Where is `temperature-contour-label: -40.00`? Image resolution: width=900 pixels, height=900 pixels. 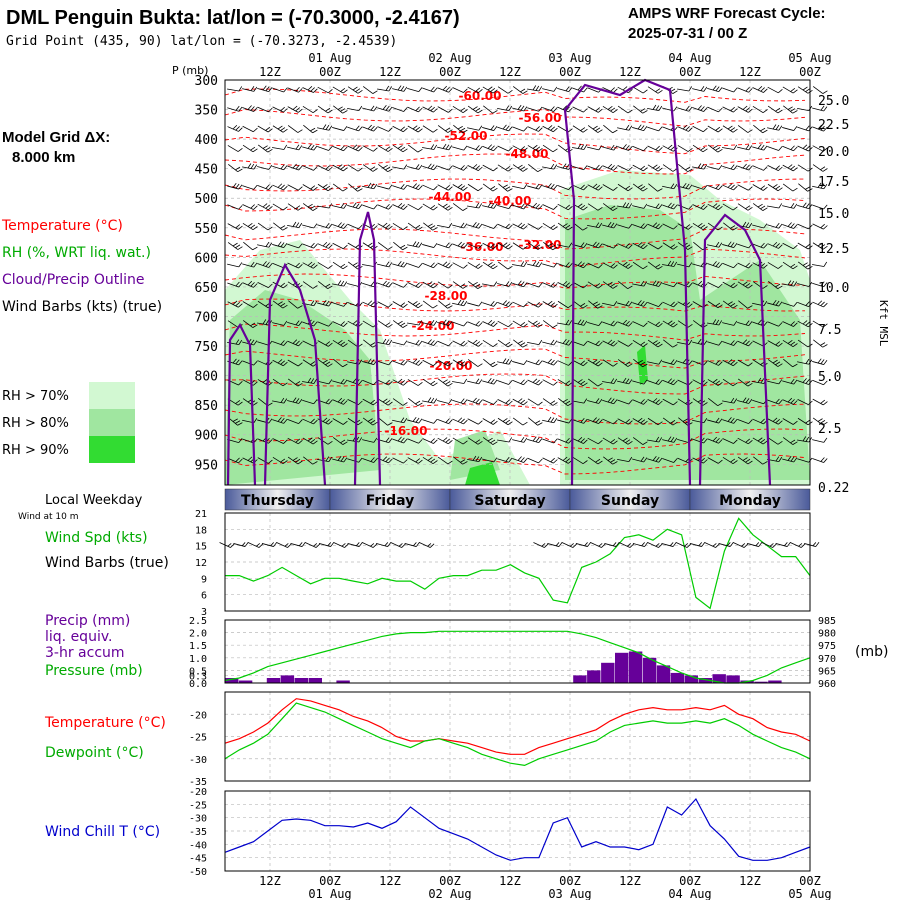 temperature-contour-label: -40.00 is located at coordinates (510, 201).